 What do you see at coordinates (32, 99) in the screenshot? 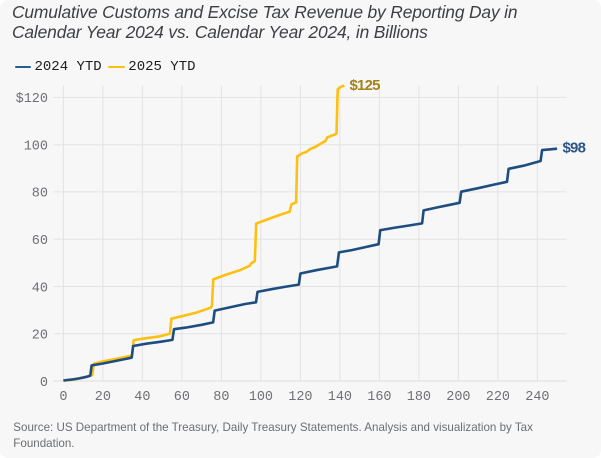
I see `svg-text: $120` at bounding box center [32, 99].